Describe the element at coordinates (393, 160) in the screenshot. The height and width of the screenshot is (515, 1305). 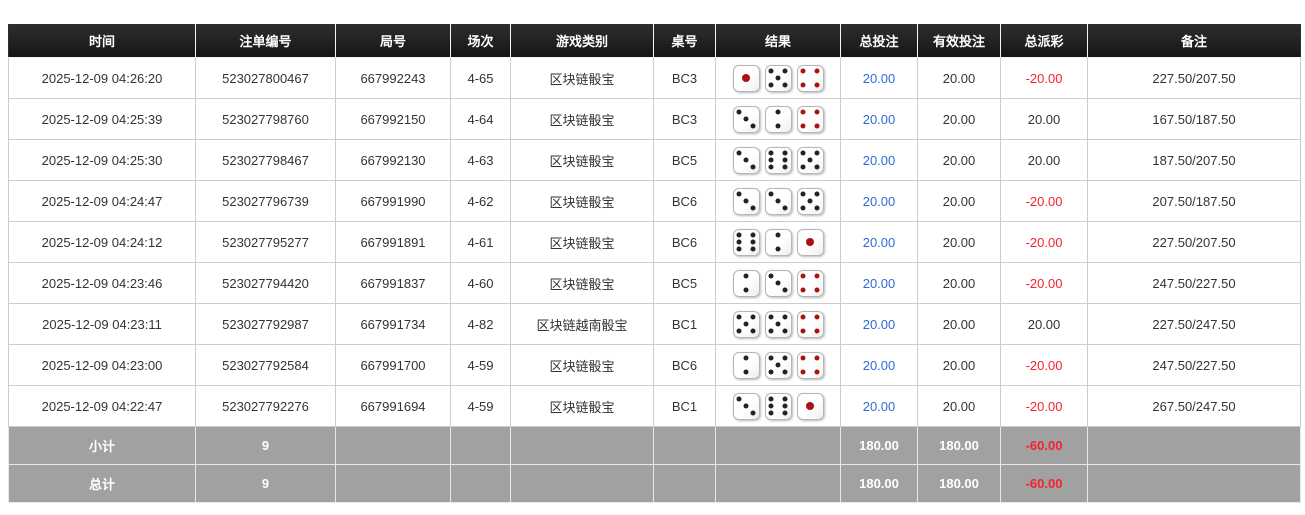
I see `cell-round_id: 667992130` at that location.